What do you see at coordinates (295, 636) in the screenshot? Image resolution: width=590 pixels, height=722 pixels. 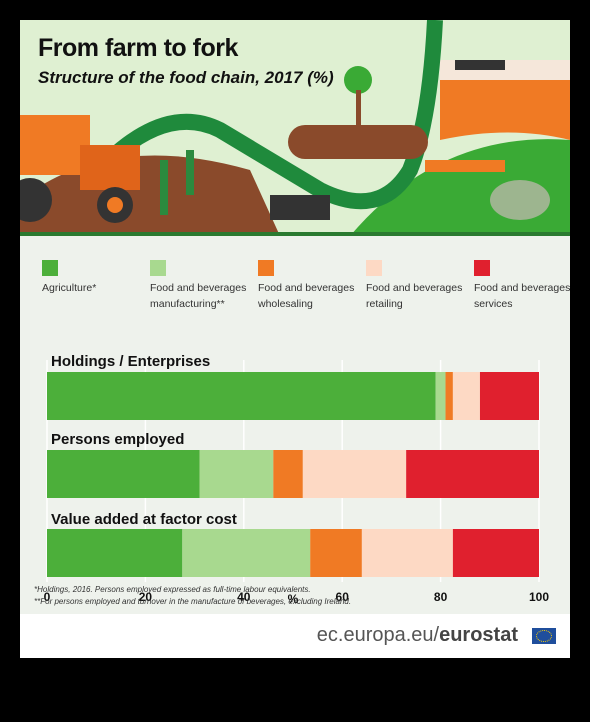 I see `footer: ec.europa.eu/eurostat` at bounding box center [295, 636].